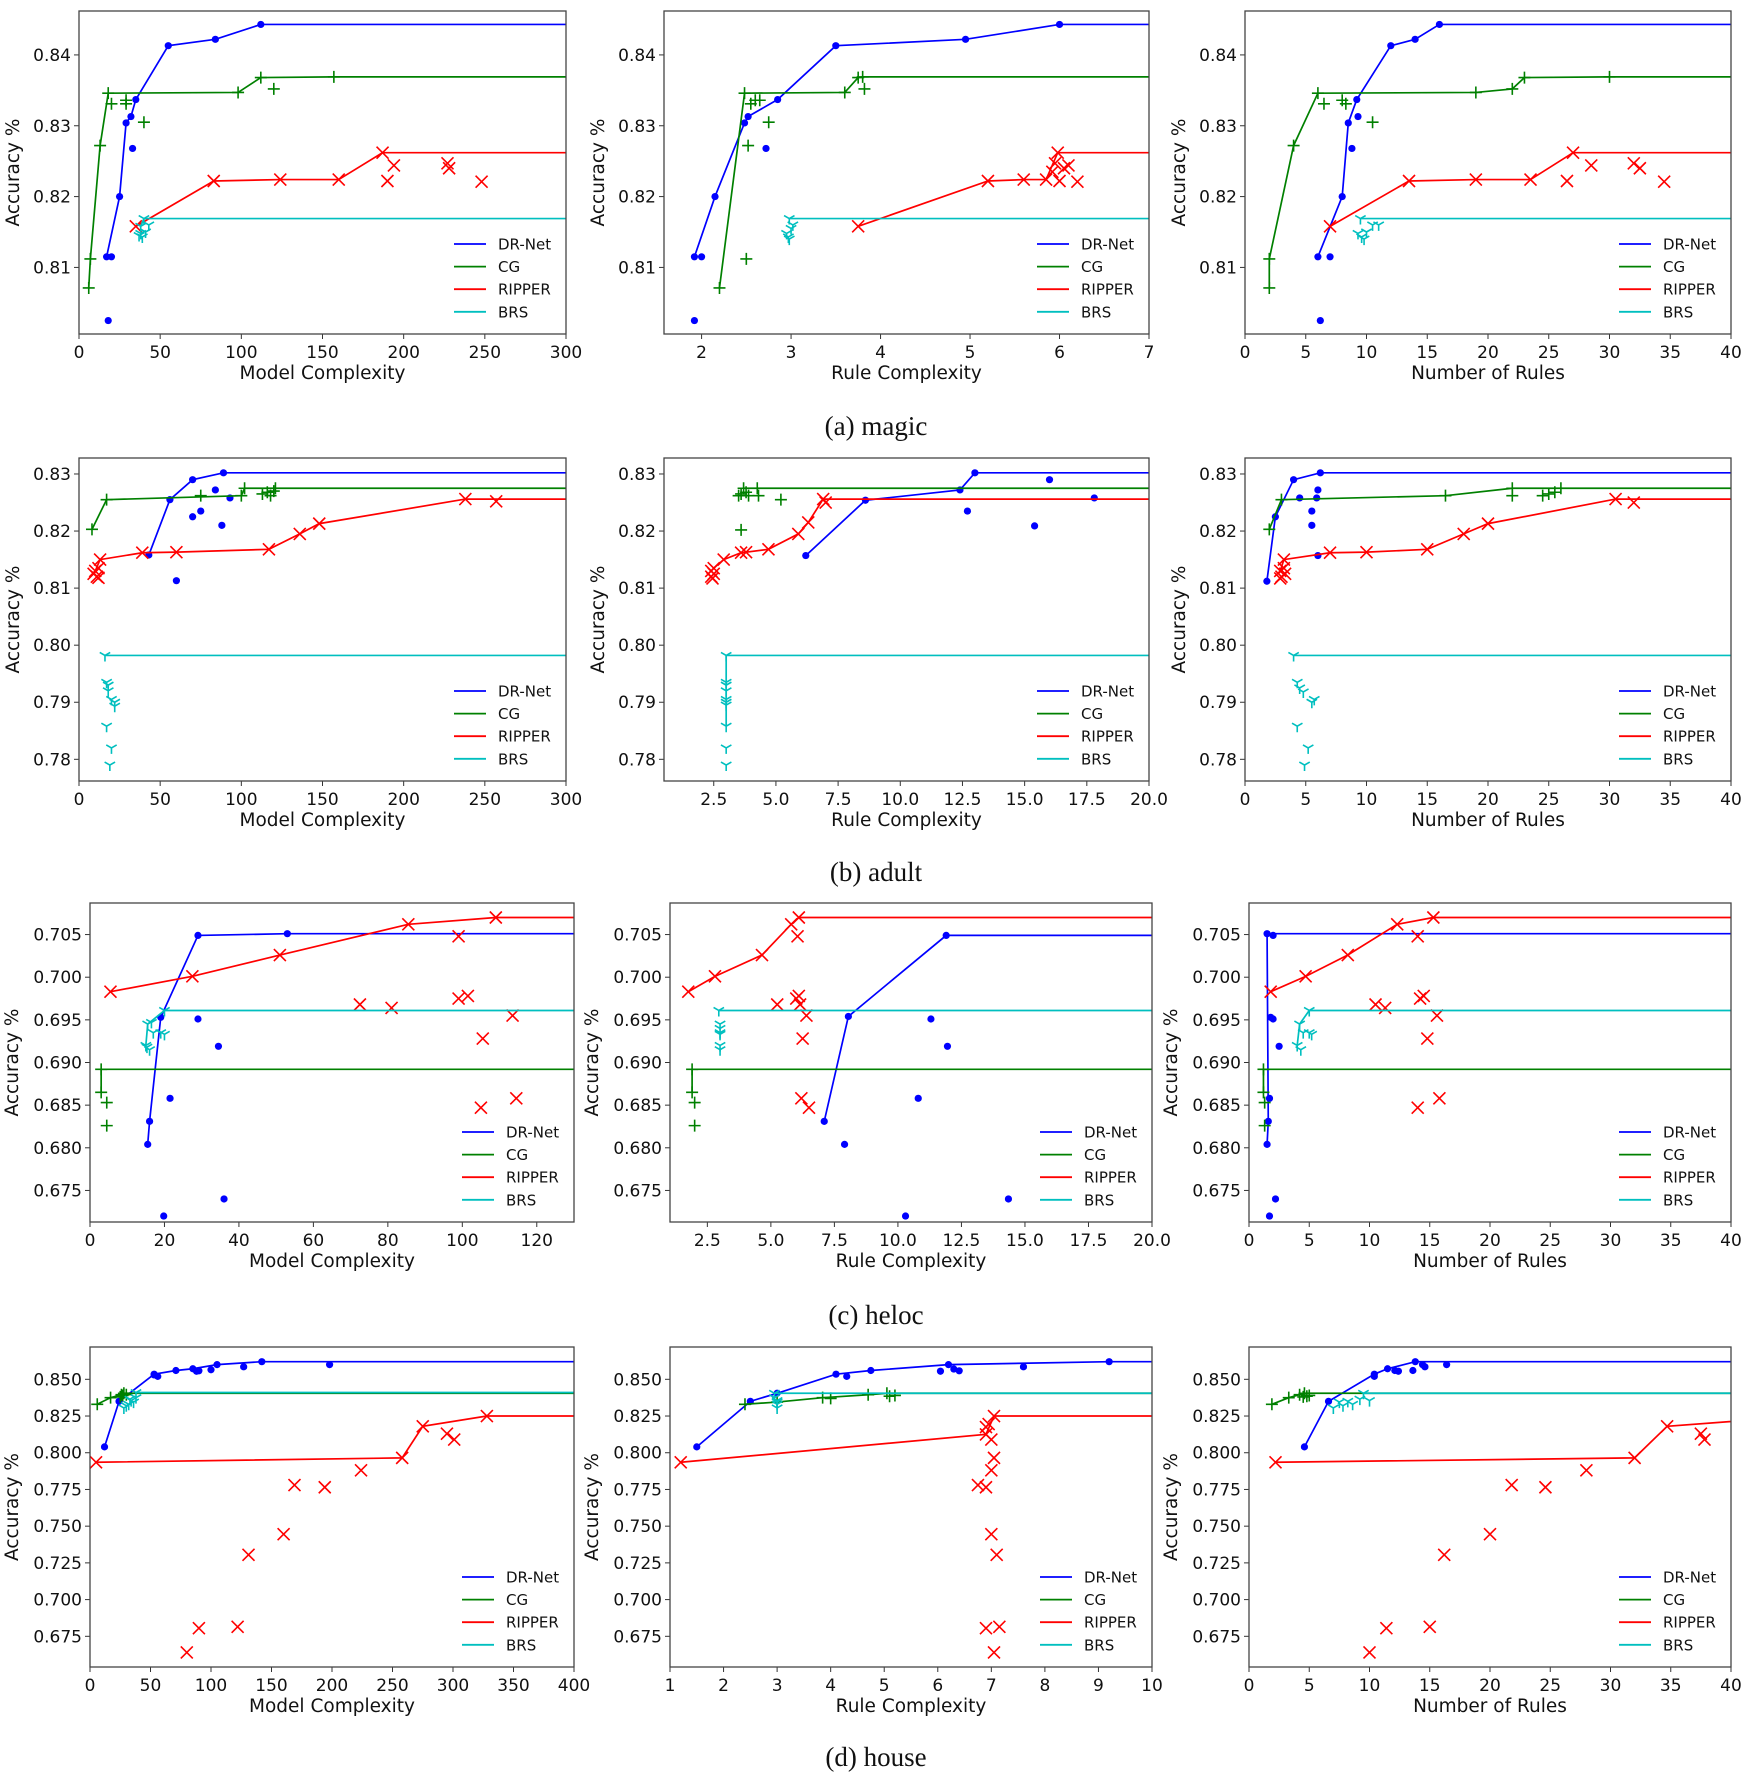 The height and width of the screenshot is (1773, 1752). I want to click on x-tick-label: 10.0, so click(900, 800).